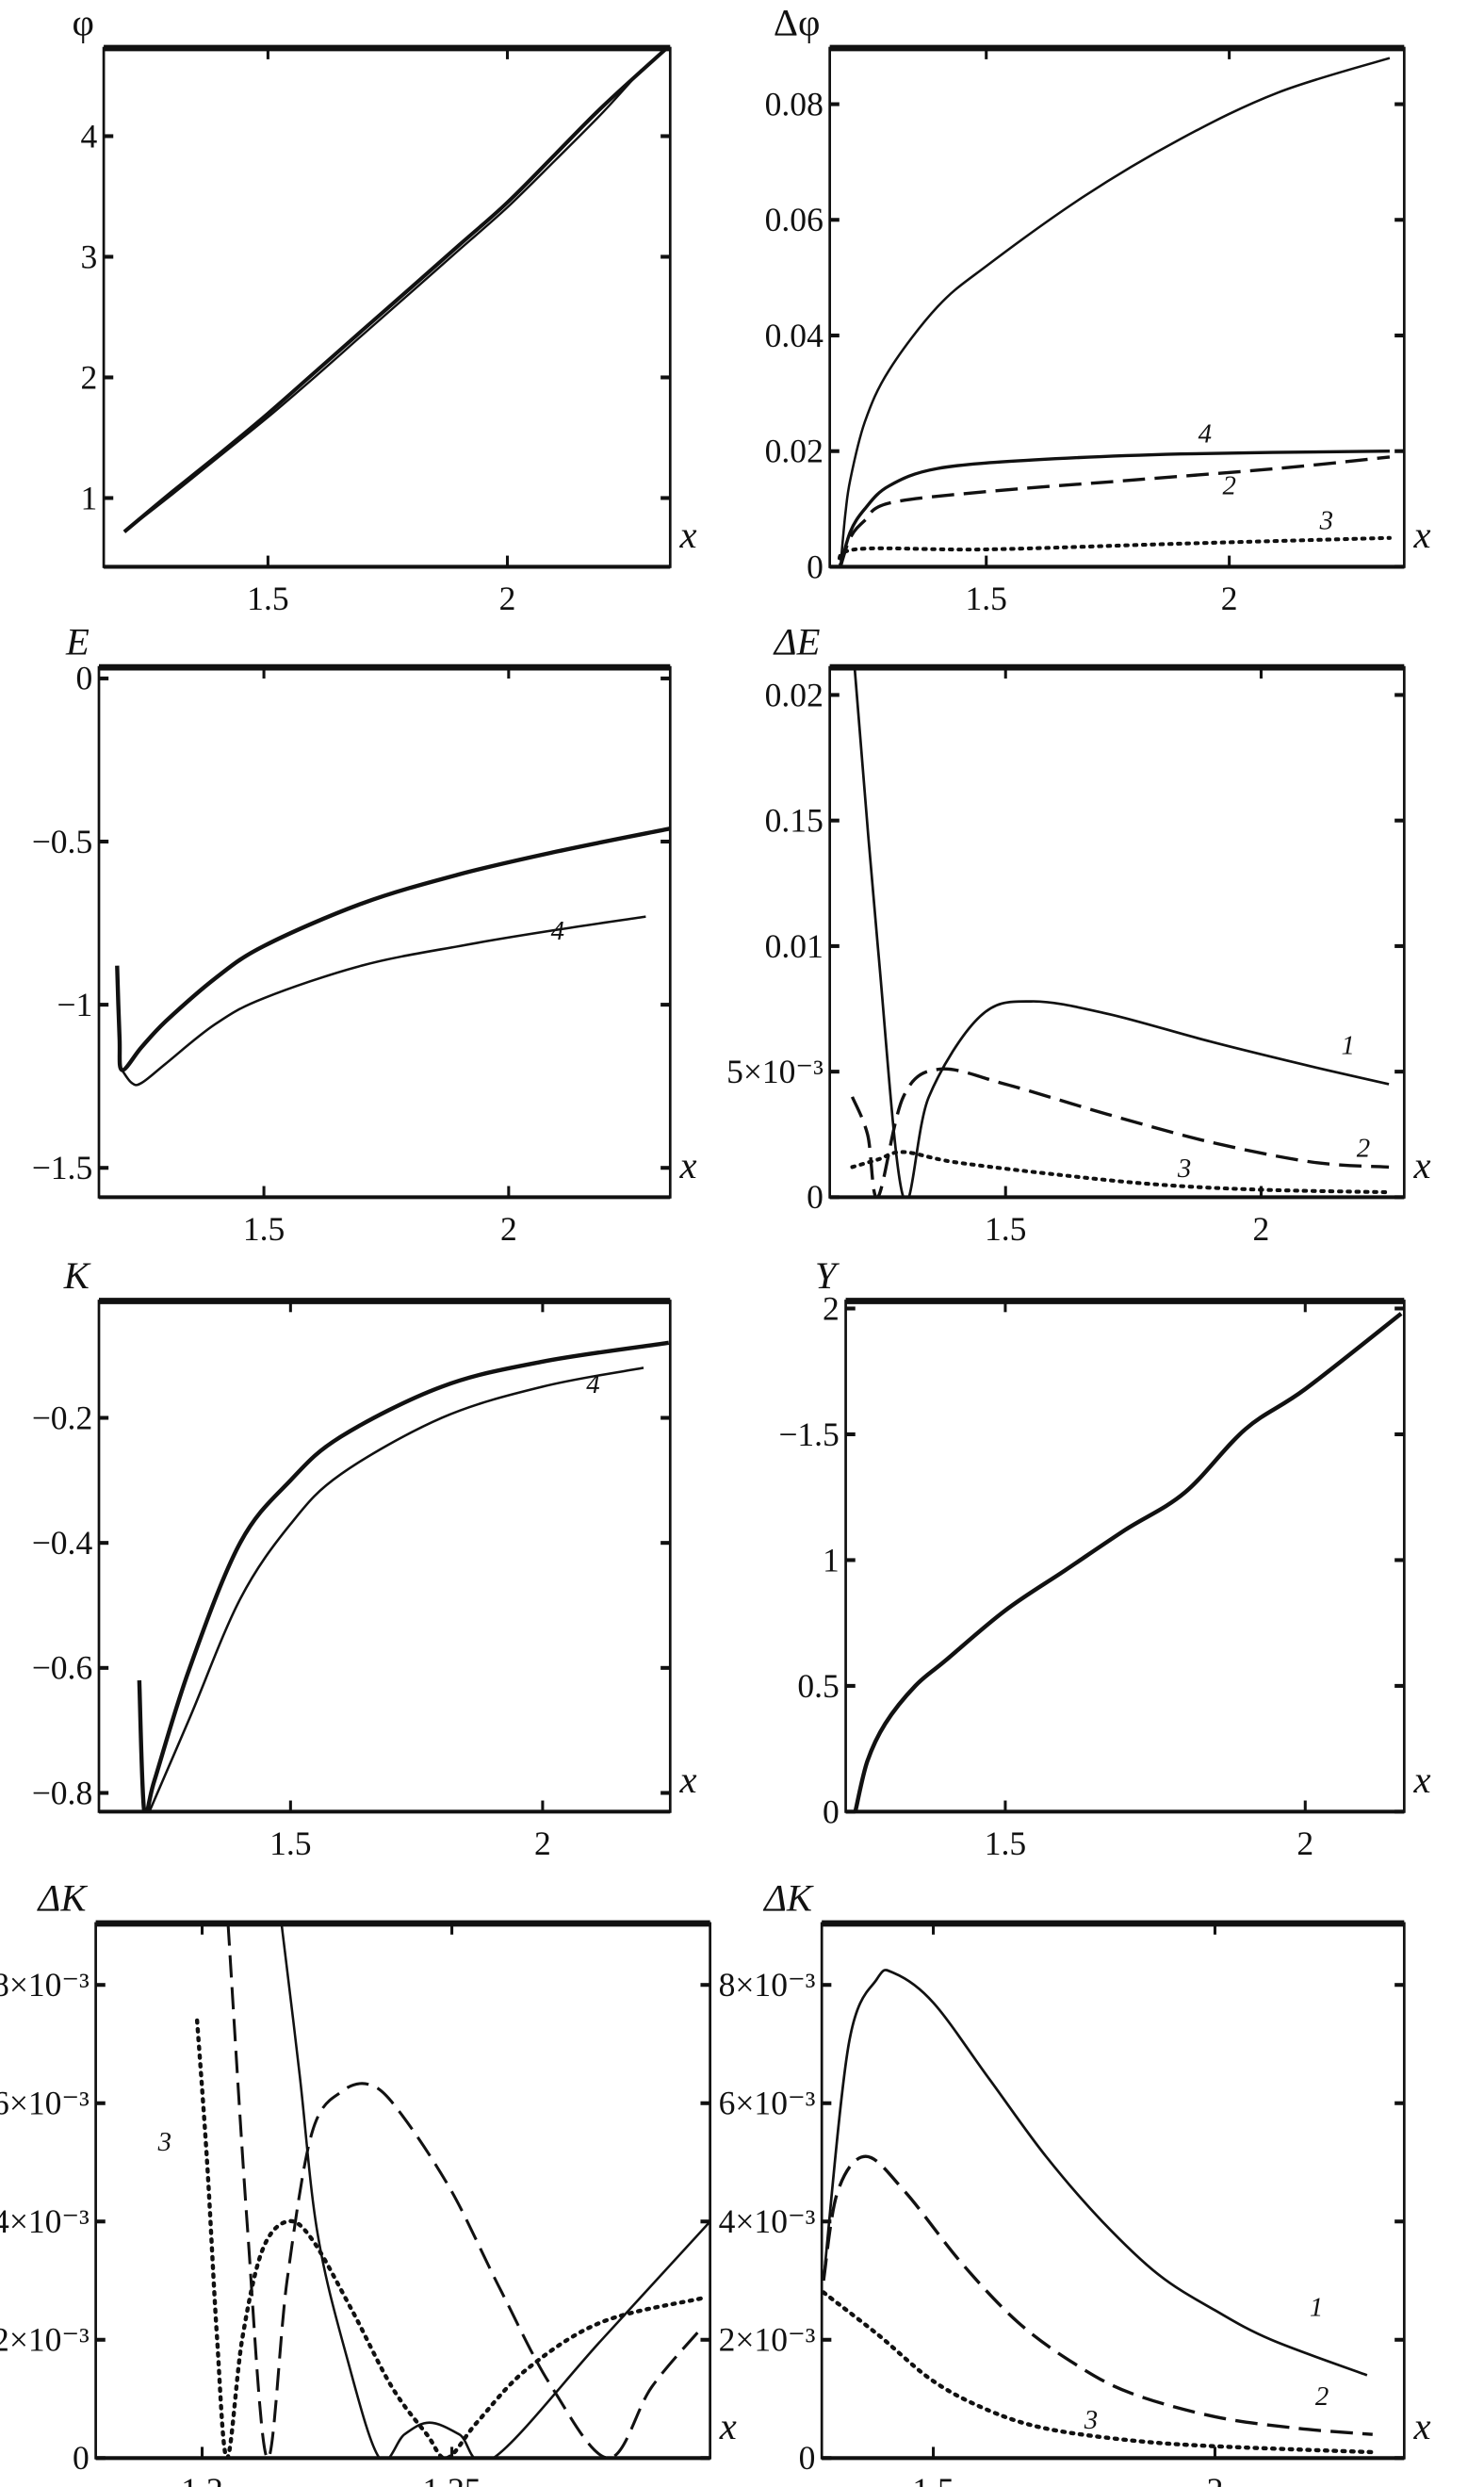 The width and height of the screenshot is (1484, 2487). I want to click on y-tick-label: 4, so click(89, 136).